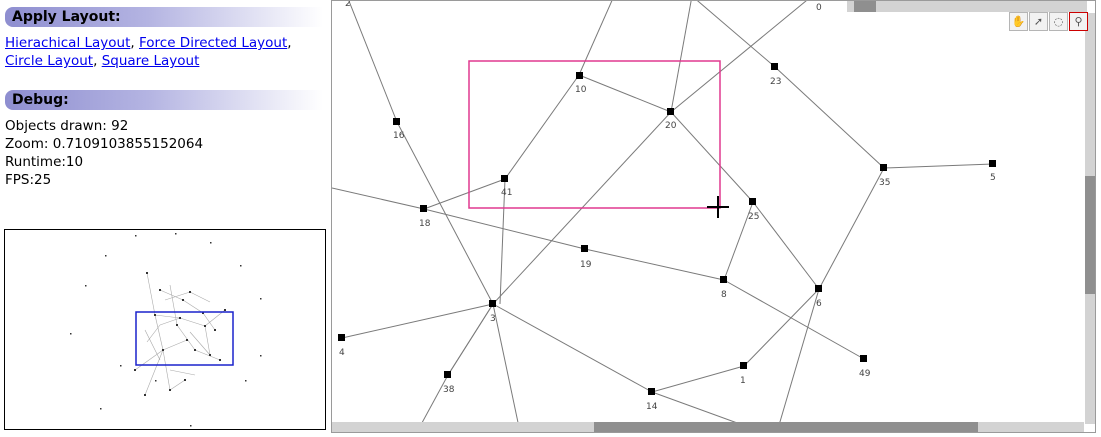 The image size is (1101, 437). Describe the element at coordinates (213, 43) in the screenshot. I see `force-directed-layout-link: Force Directed Layout` at that location.